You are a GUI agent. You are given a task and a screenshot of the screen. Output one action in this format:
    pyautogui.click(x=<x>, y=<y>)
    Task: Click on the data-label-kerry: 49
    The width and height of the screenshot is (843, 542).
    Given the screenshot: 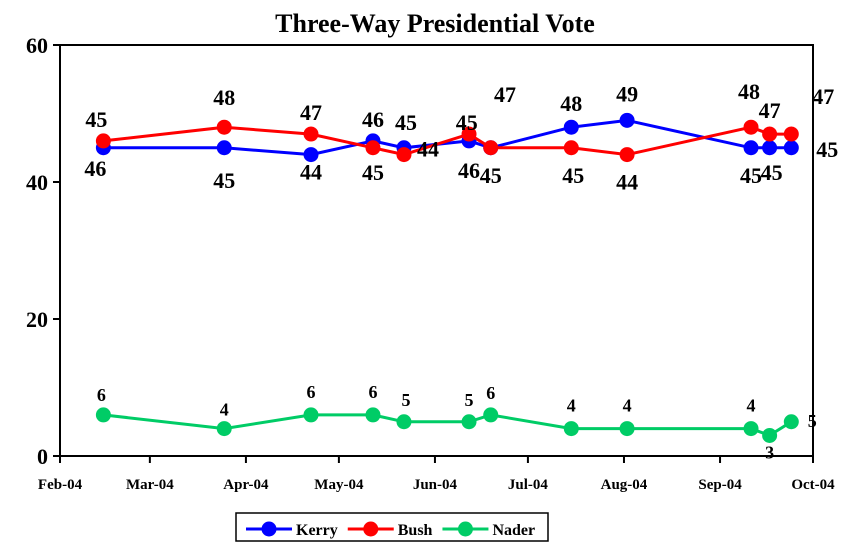 What is the action you would take?
    pyautogui.click(x=627, y=93)
    